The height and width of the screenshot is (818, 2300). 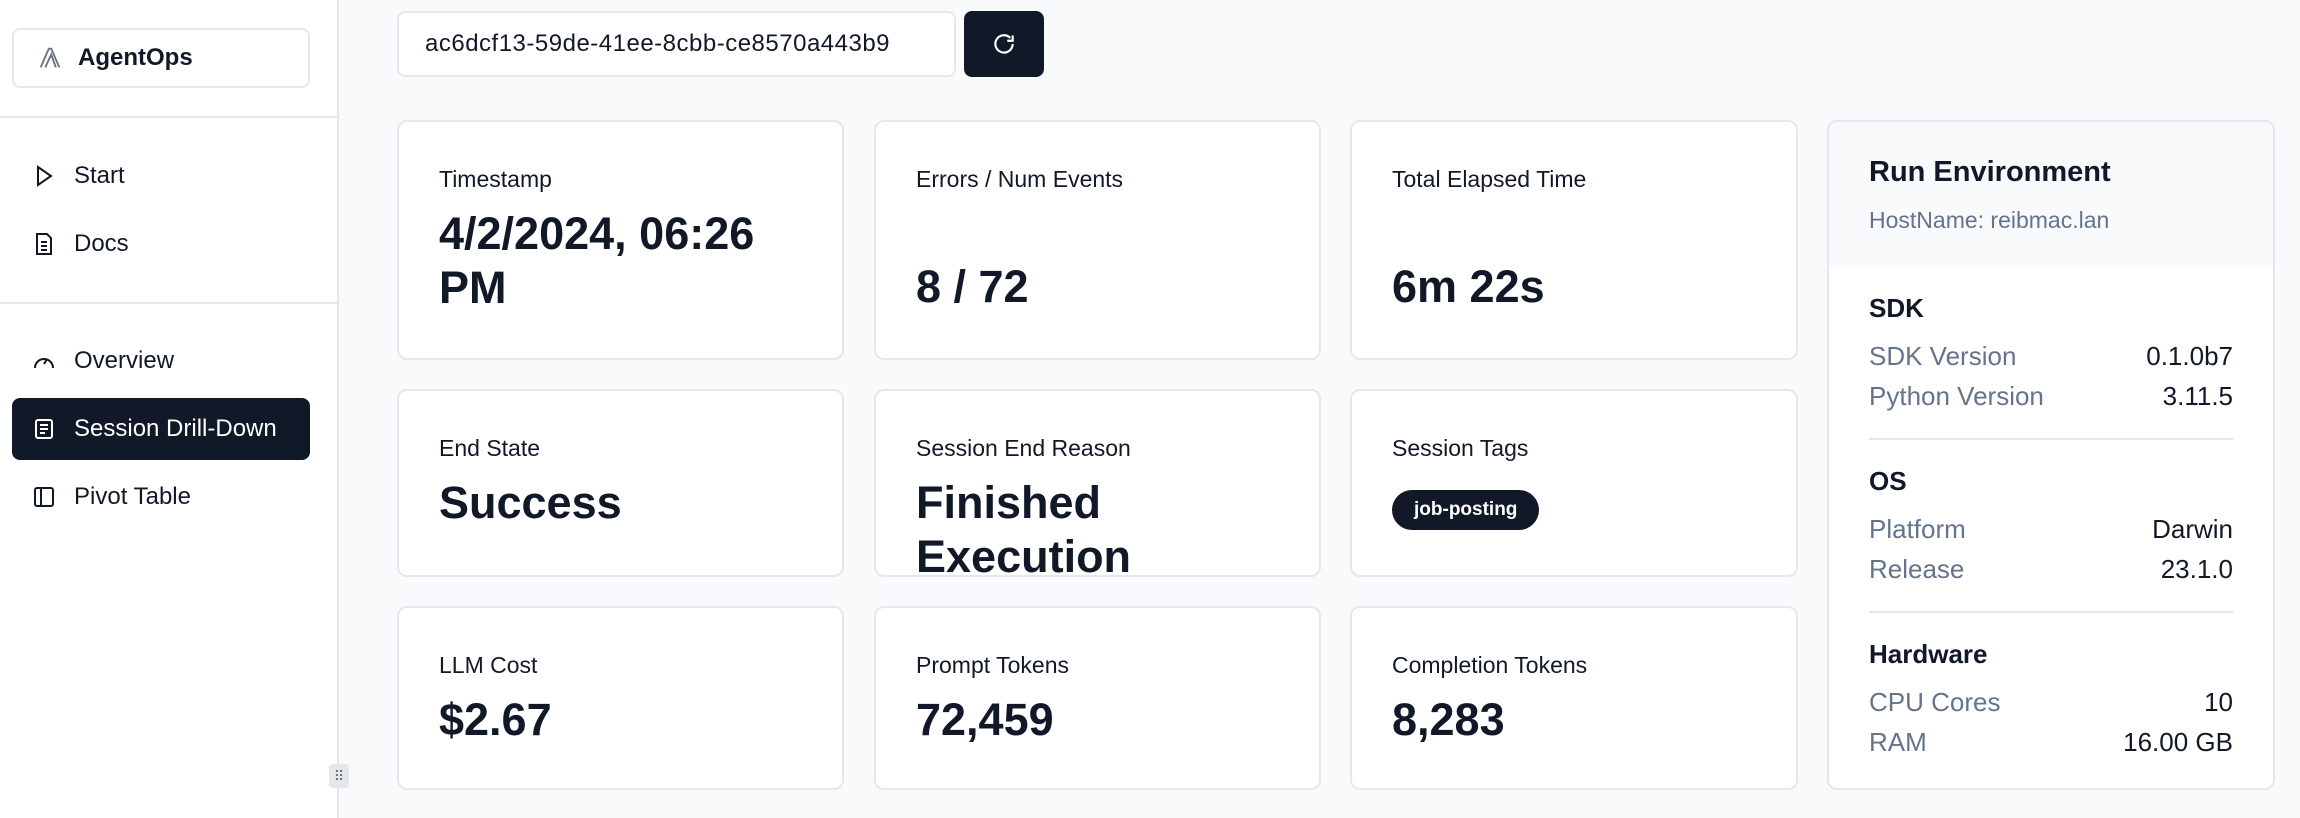 I want to click on hardware-section: Hardware CPU Cores 10 RAM 16.00 GB, so click(x=2051, y=700).